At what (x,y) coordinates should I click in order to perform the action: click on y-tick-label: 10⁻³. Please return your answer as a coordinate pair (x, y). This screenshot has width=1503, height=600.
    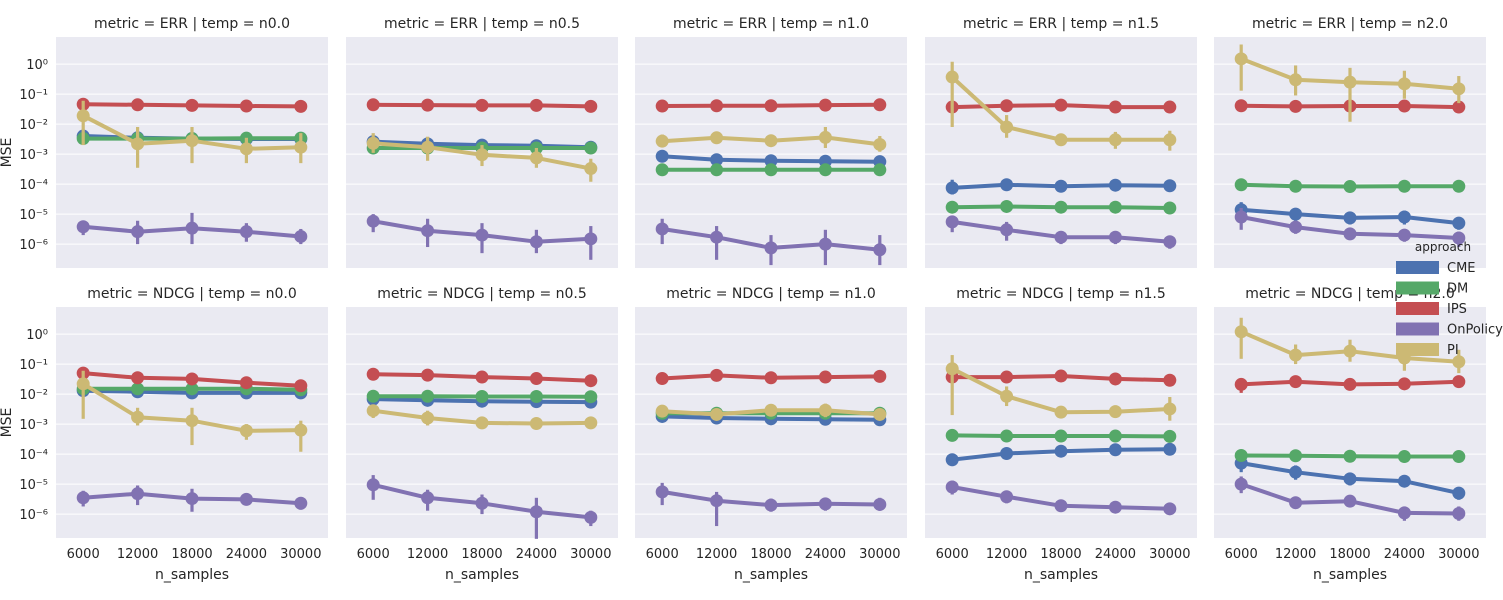
    Looking at the image, I should click on (33, 425).